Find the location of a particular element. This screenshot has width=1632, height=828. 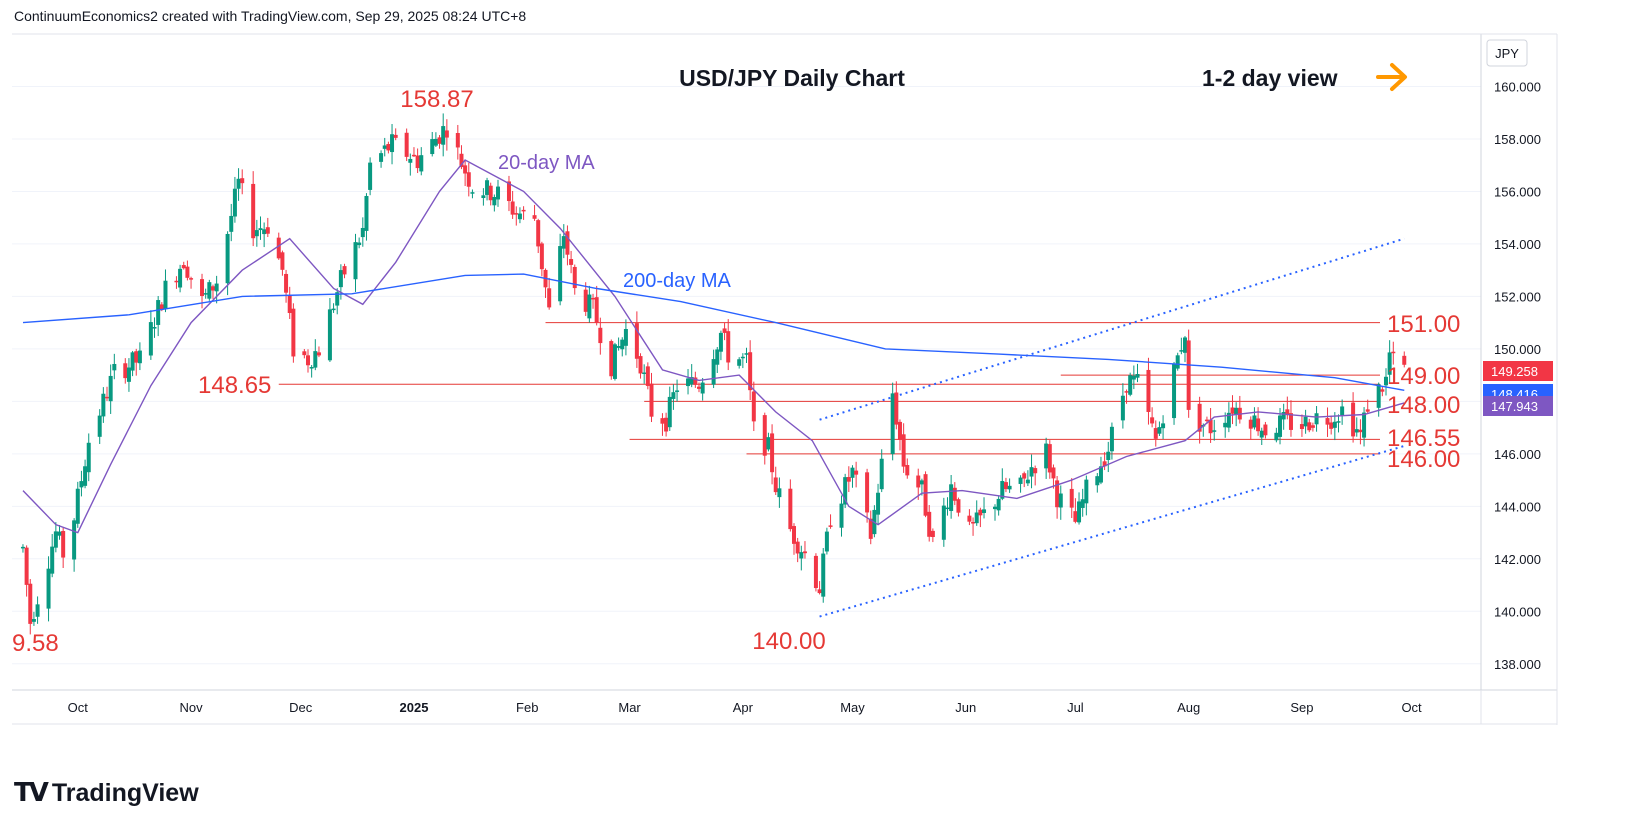

level-lines is located at coordinates (829, 388).